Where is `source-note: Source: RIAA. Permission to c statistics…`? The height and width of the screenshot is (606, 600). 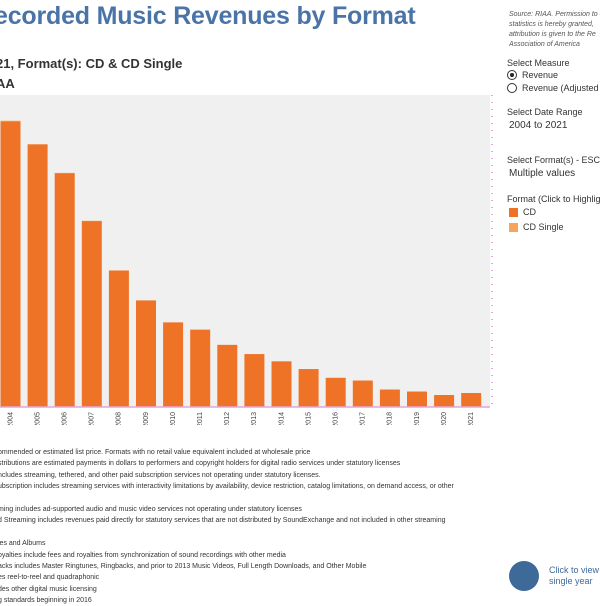 source-note: Source: RIAA. Permission to c statistics… is located at coordinates (554, 30).